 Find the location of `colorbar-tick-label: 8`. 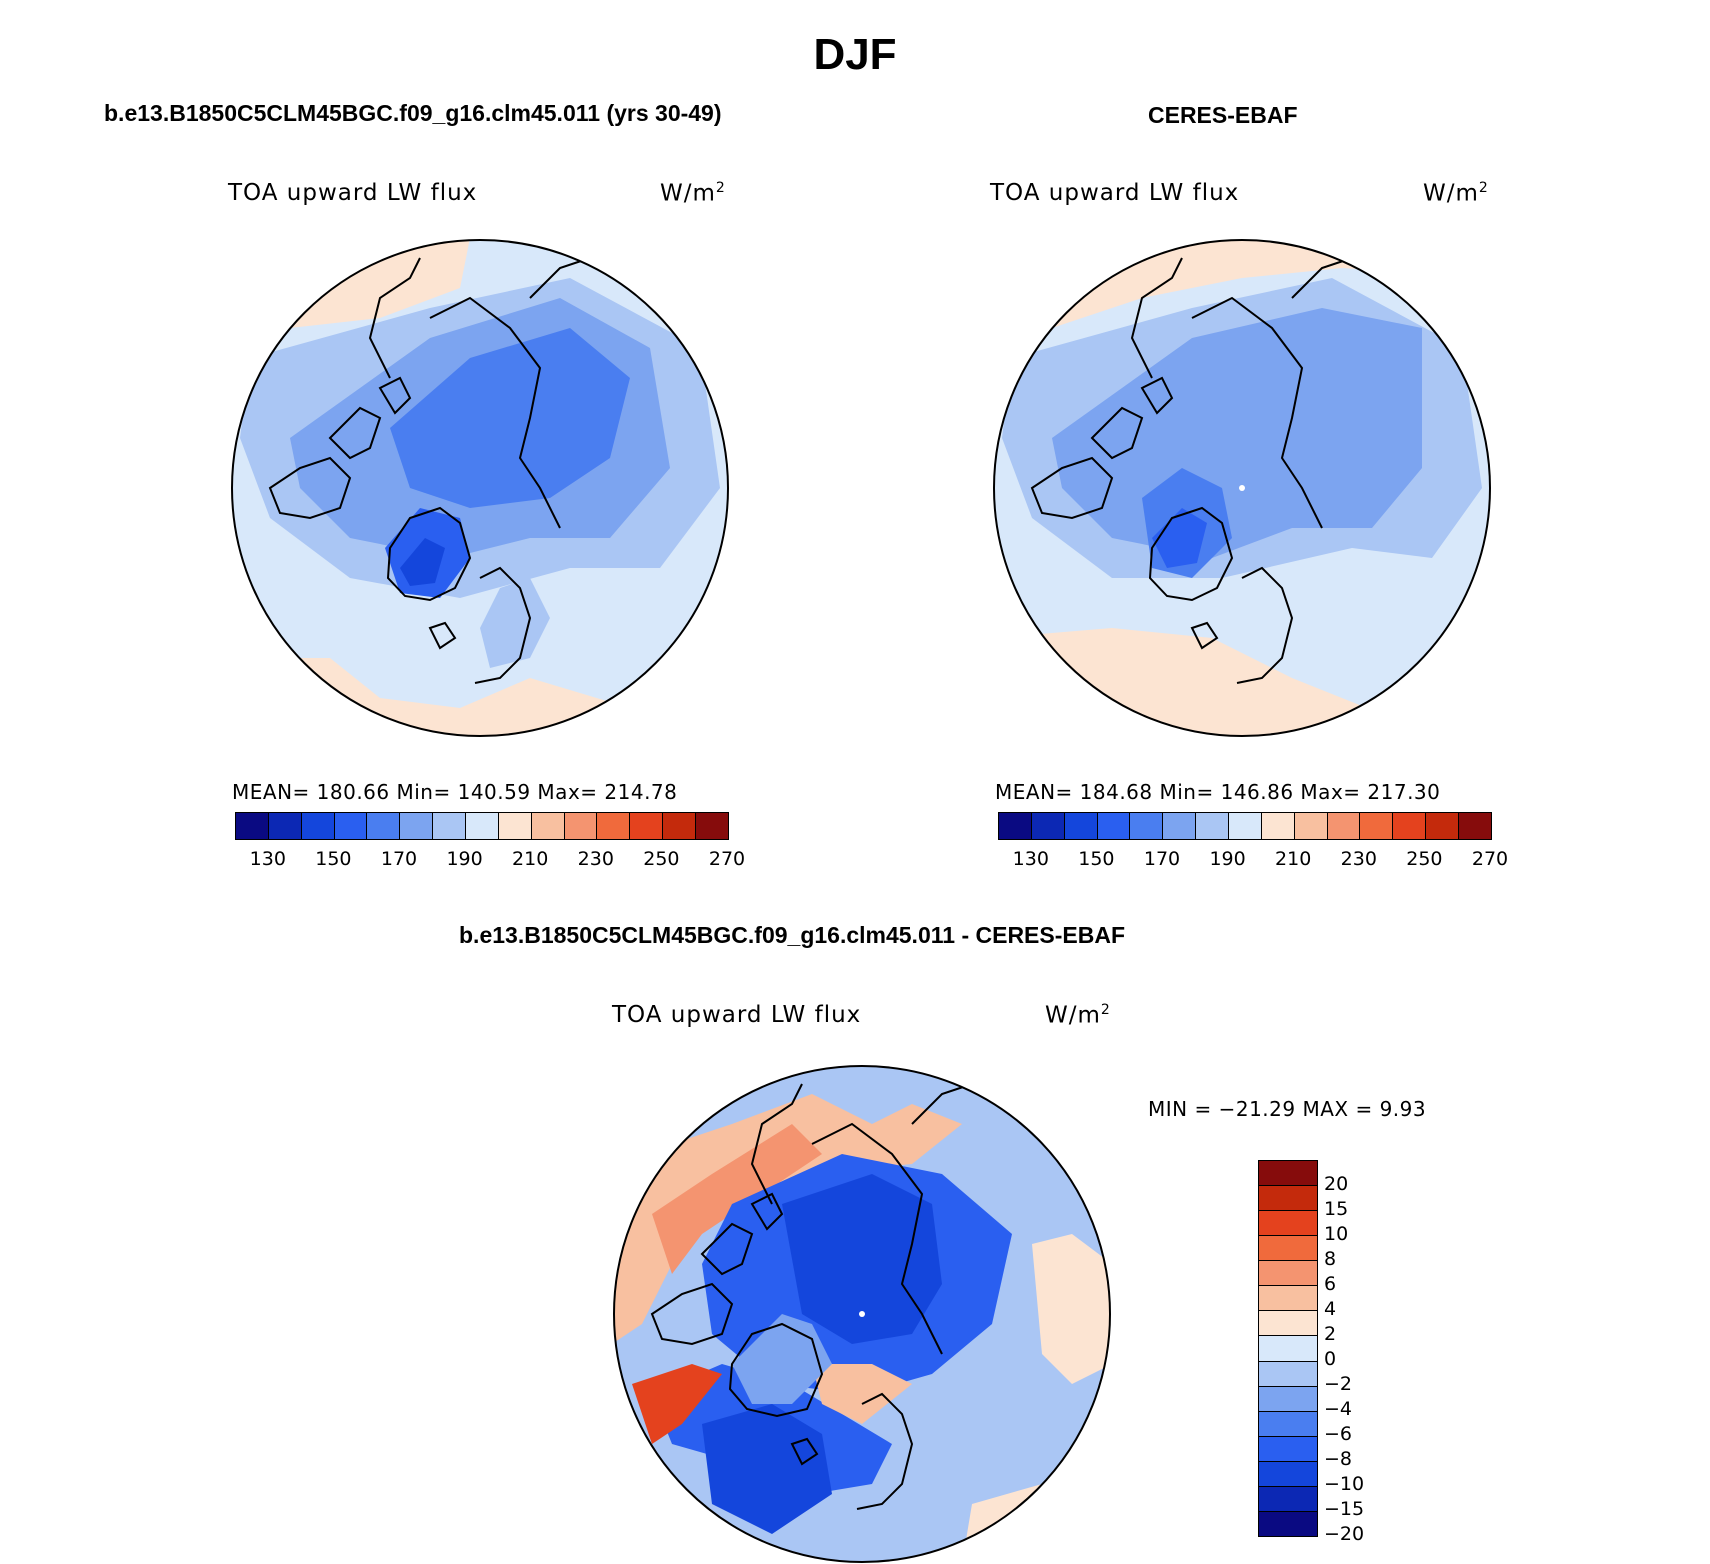

colorbar-tick-label: 8 is located at coordinates (1330, 1259).